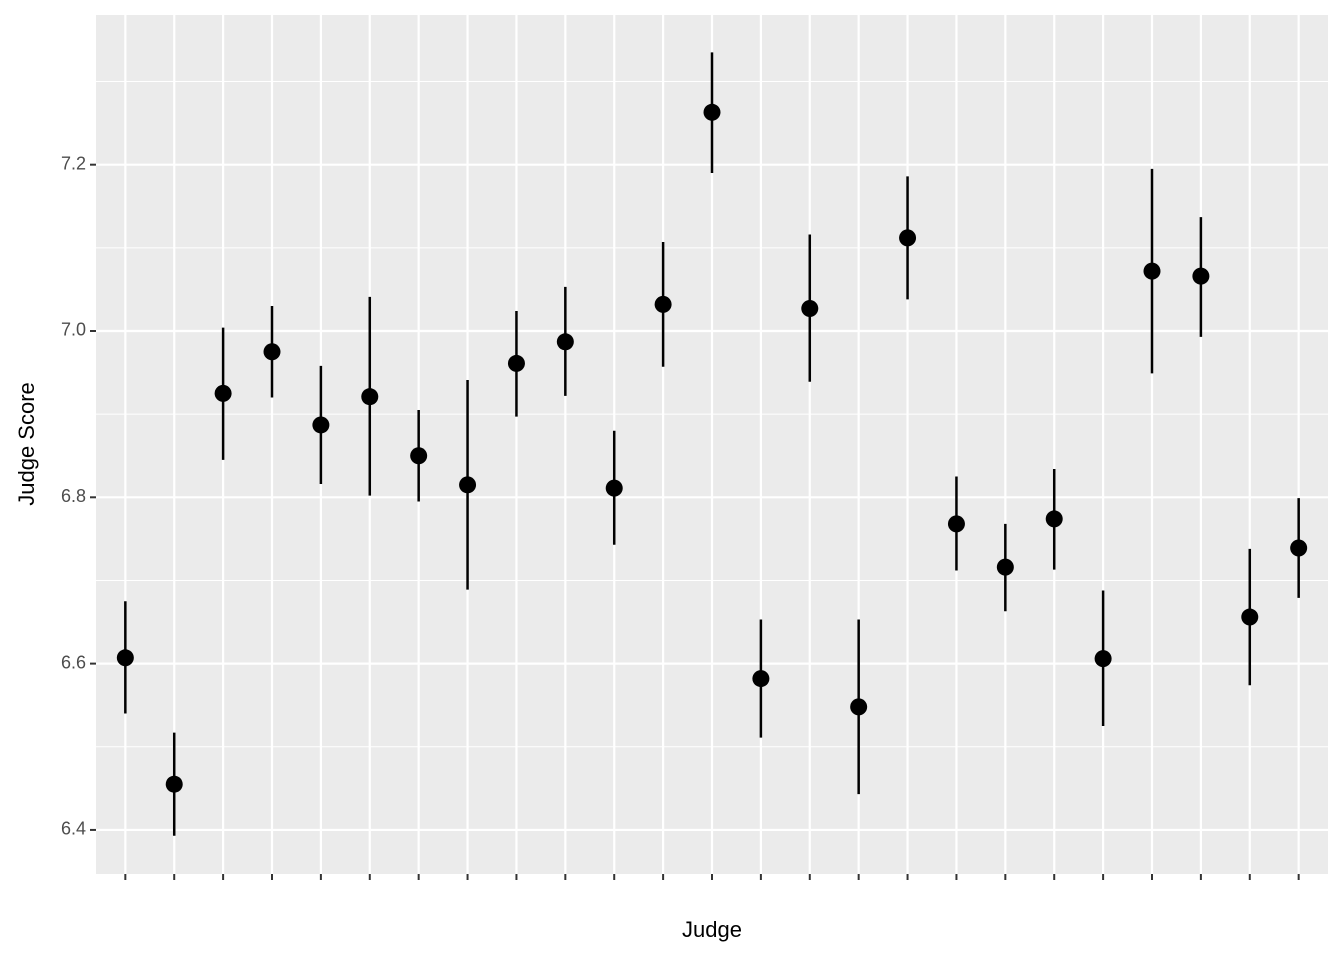 The width and height of the screenshot is (1344, 960). What do you see at coordinates (73, 496) in the screenshot?
I see `y-tick-label: 6.8` at bounding box center [73, 496].